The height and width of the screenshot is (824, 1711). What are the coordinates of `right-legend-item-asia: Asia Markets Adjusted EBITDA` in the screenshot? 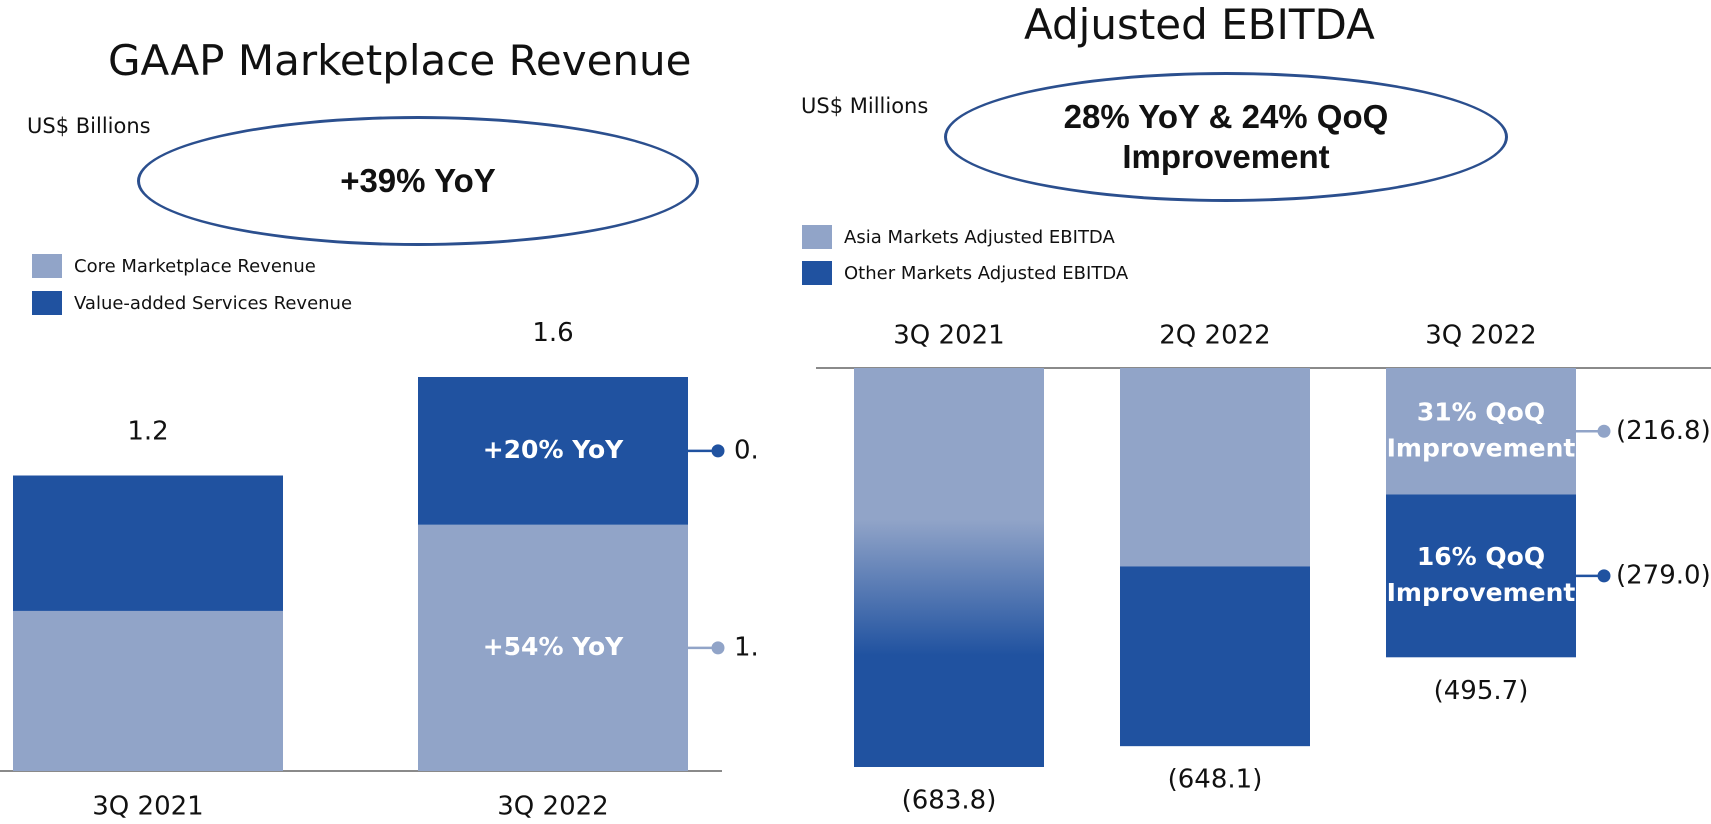 It's located at (965, 237).